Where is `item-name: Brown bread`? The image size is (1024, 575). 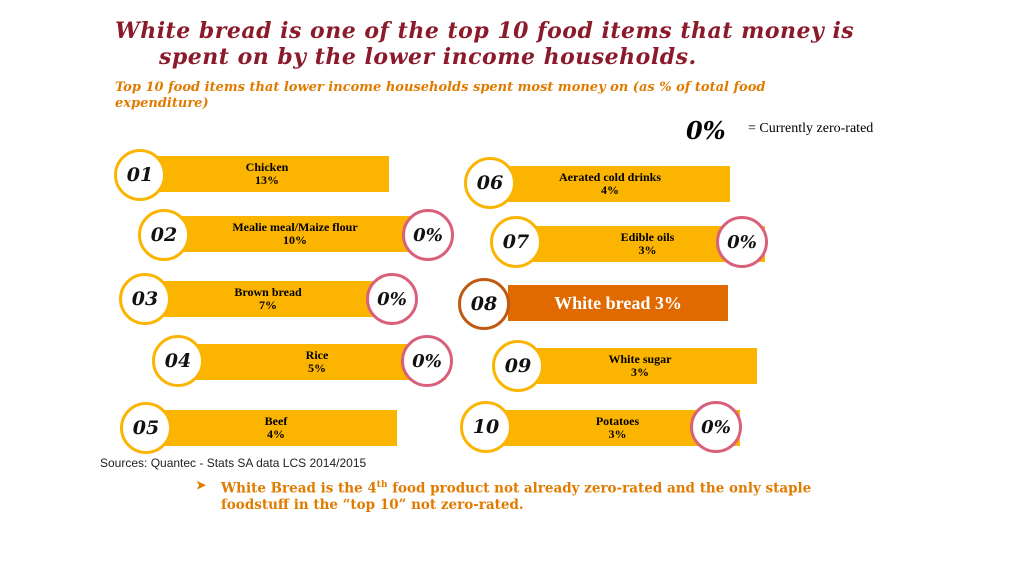 item-name: Brown bread is located at coordinates (268, 292).